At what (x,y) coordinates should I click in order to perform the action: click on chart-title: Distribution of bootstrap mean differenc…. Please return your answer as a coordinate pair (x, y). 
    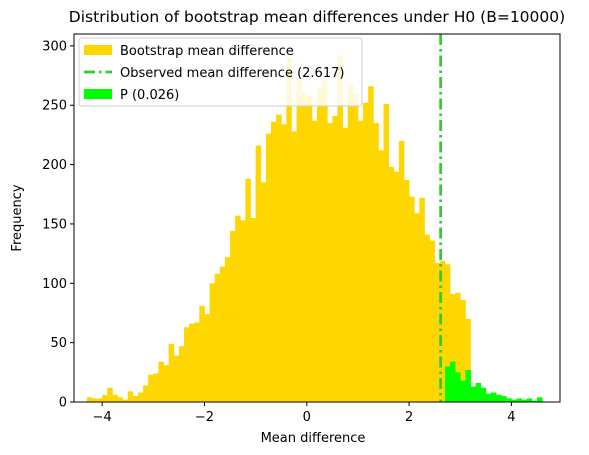
    Looking at the image, I should click on (317, 17).